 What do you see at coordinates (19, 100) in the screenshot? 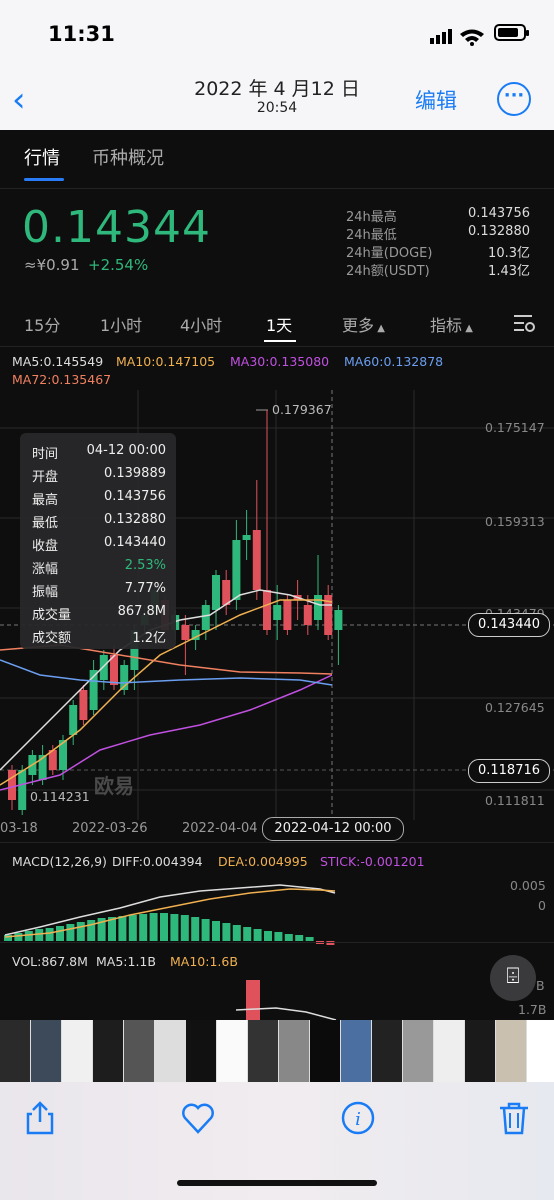
I see `chevron-left-icon: ‹` at bounding box center [19, 100].